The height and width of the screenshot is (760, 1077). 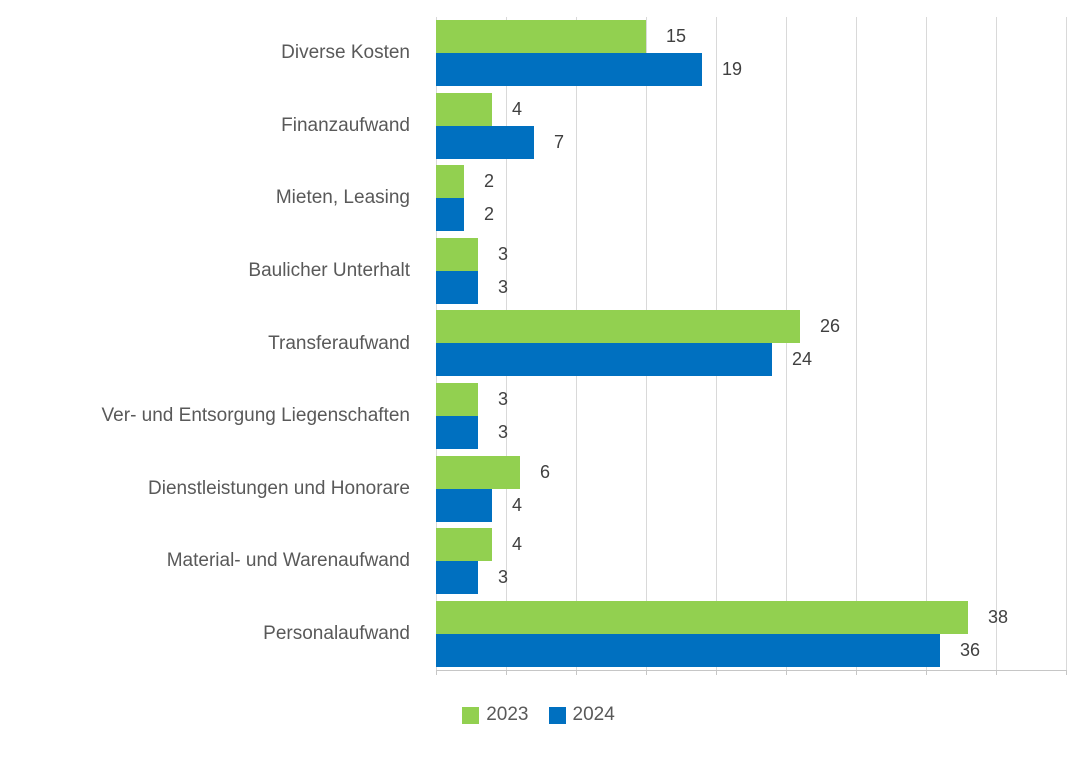 What do you see at coordinates (255, 416) in the screenshot?
I see `category-label: Ver- und Entsorgung Liegenschaften` at bounding box center [255, 416].